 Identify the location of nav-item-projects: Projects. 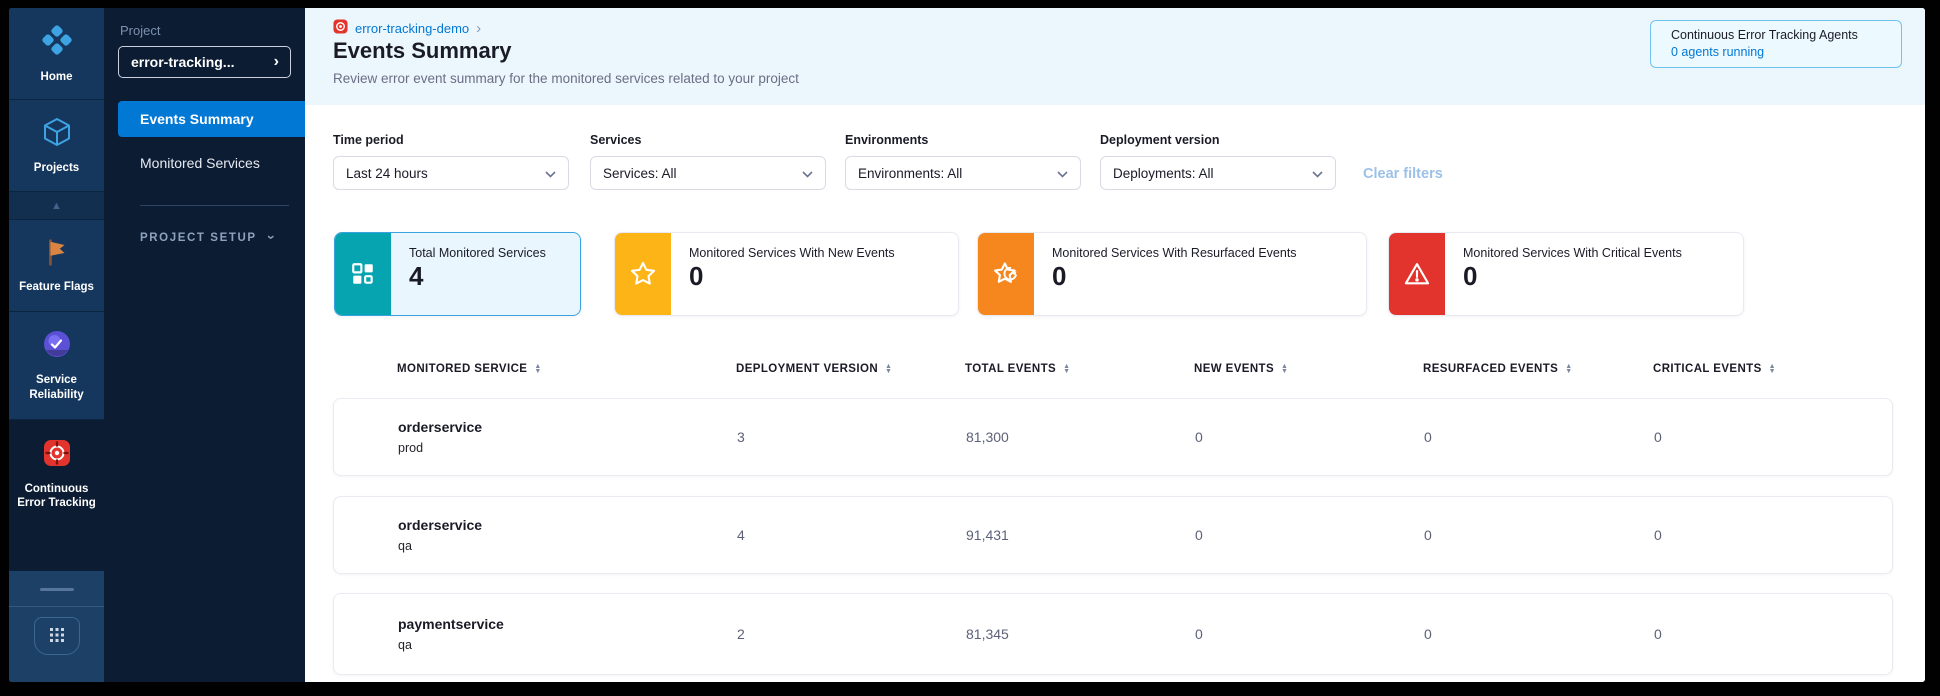
(56, 146).